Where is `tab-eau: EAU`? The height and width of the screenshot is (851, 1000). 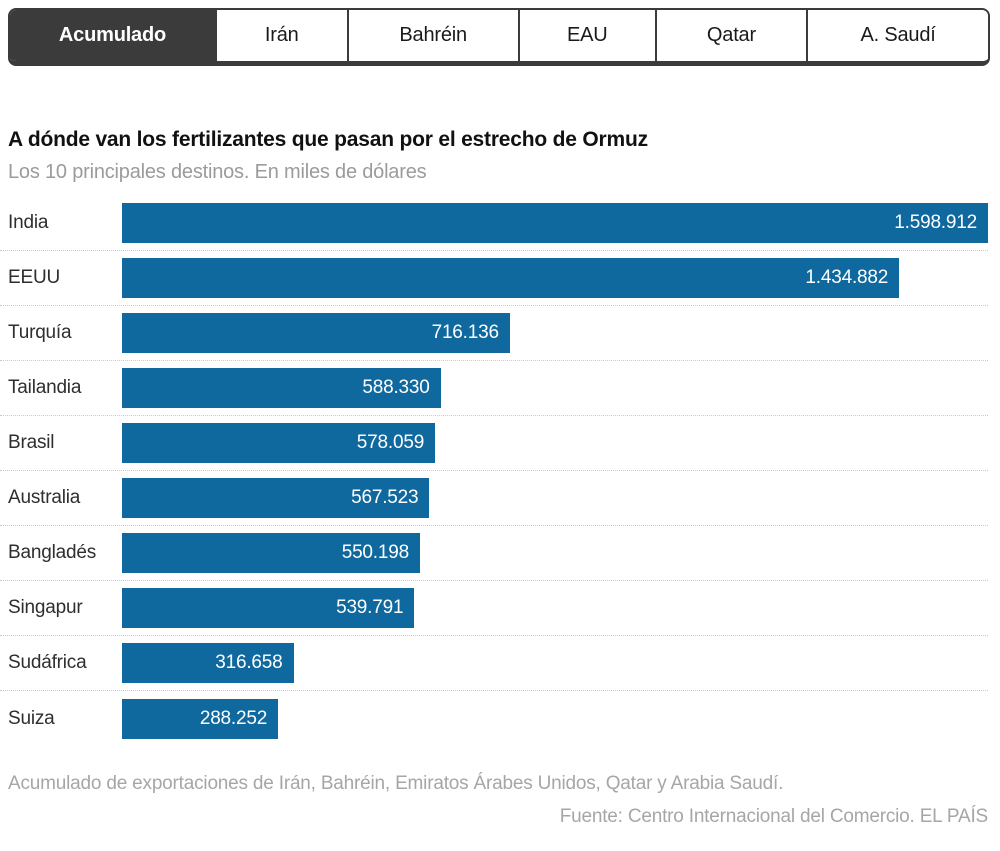 tab-eau: EAU is located at coordinates (588, 35).